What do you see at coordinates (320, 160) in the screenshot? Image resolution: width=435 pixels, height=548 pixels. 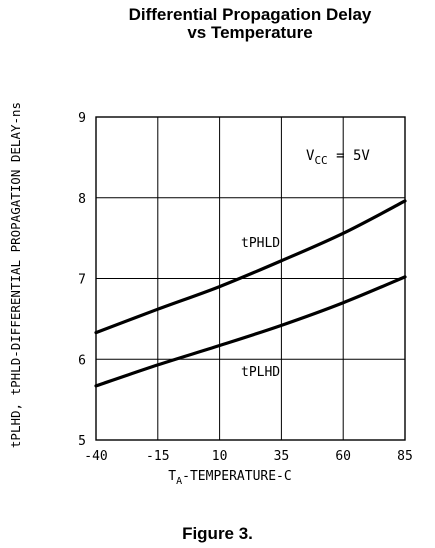 I see `vcc-annotation-sub: CC` at bounding box center [320, 160].